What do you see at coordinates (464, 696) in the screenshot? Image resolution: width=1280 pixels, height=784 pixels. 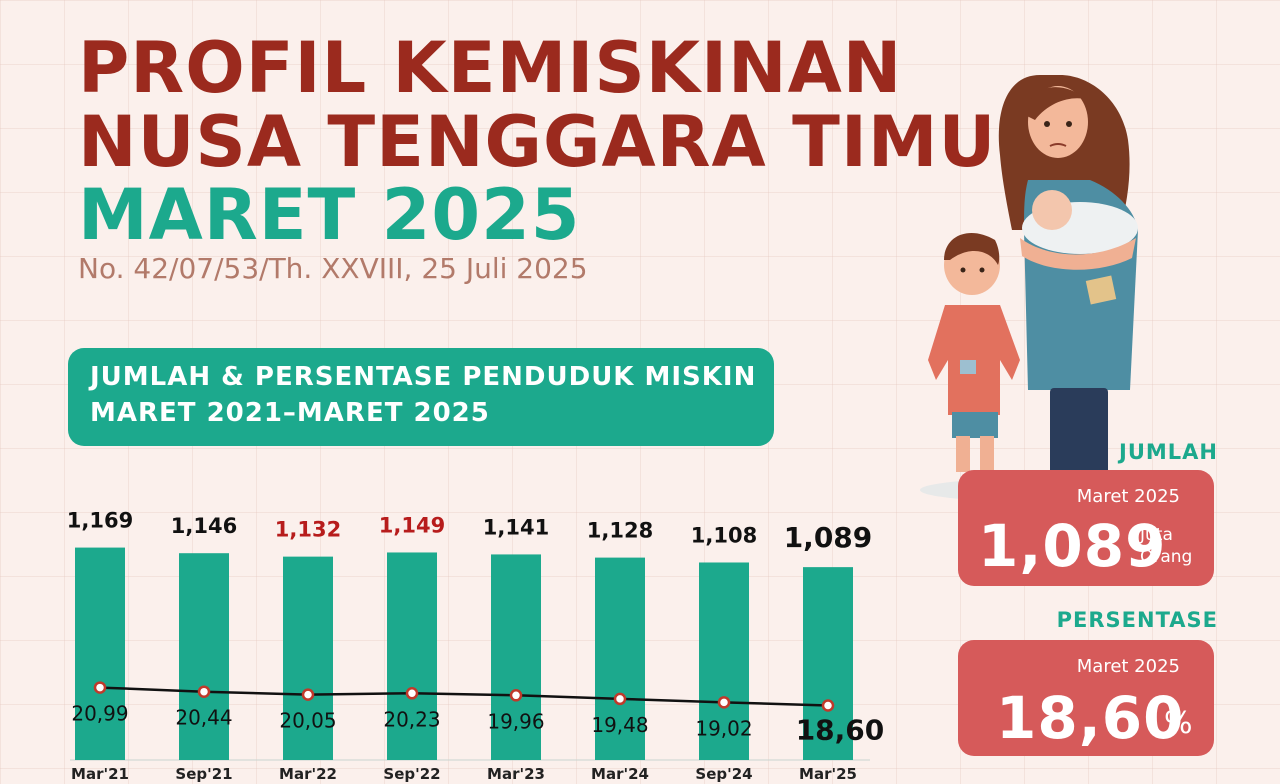 I see `percentage-line` at bounding box center [464, 696].